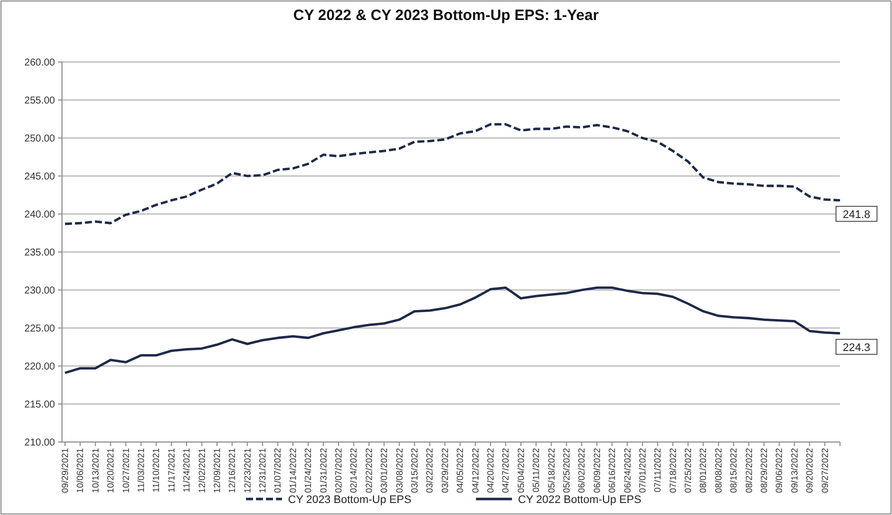 The width and height of the screenshot is (892, 515). What do you see at coordinates (350, 500) in the screenshot?
I see `legend-label: CY 2023 Bottom-Up EPS` at bounding box center [350, 500].